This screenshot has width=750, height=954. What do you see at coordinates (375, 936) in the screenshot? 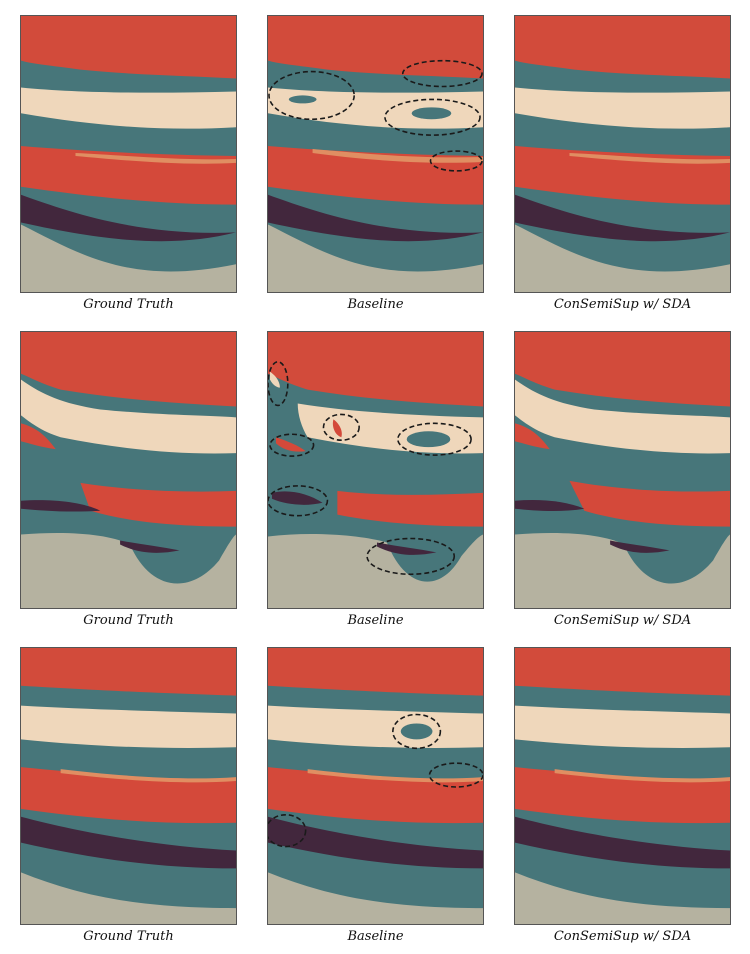
I see `caption-baseline-3: Baseline` at bounding box center [375, 936].